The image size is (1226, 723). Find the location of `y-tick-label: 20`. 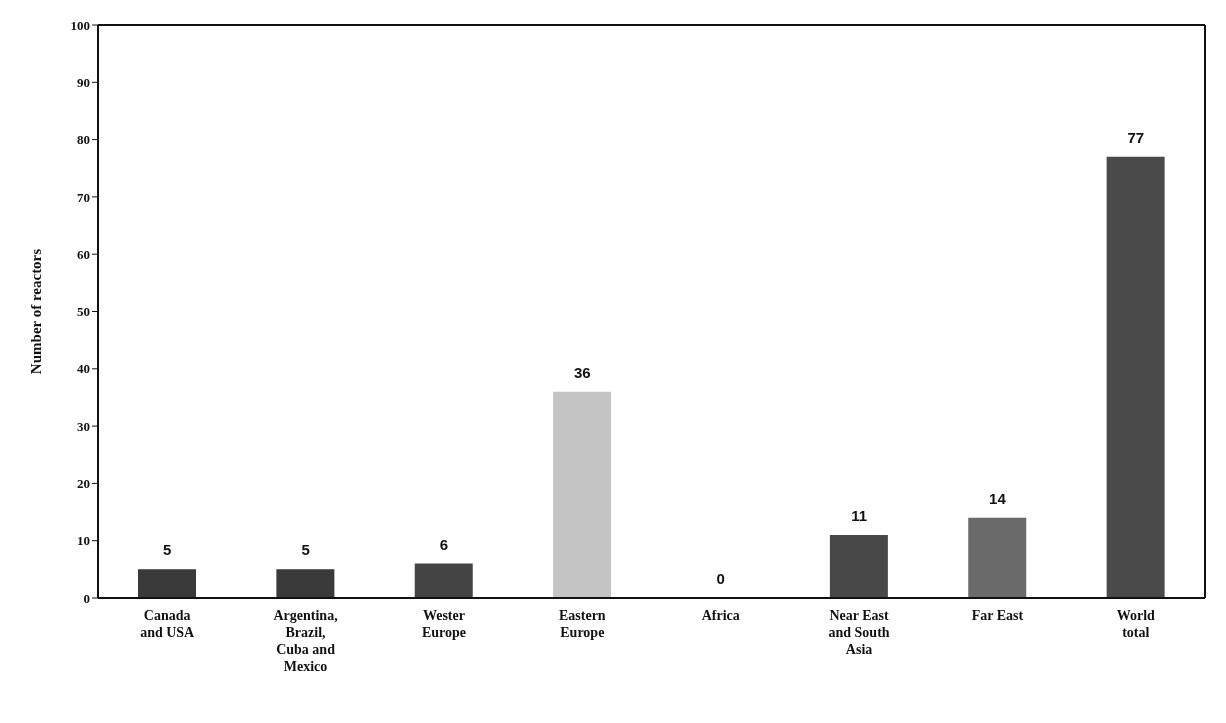

y-tick-label: 20 is located at coordinates (83, 484).